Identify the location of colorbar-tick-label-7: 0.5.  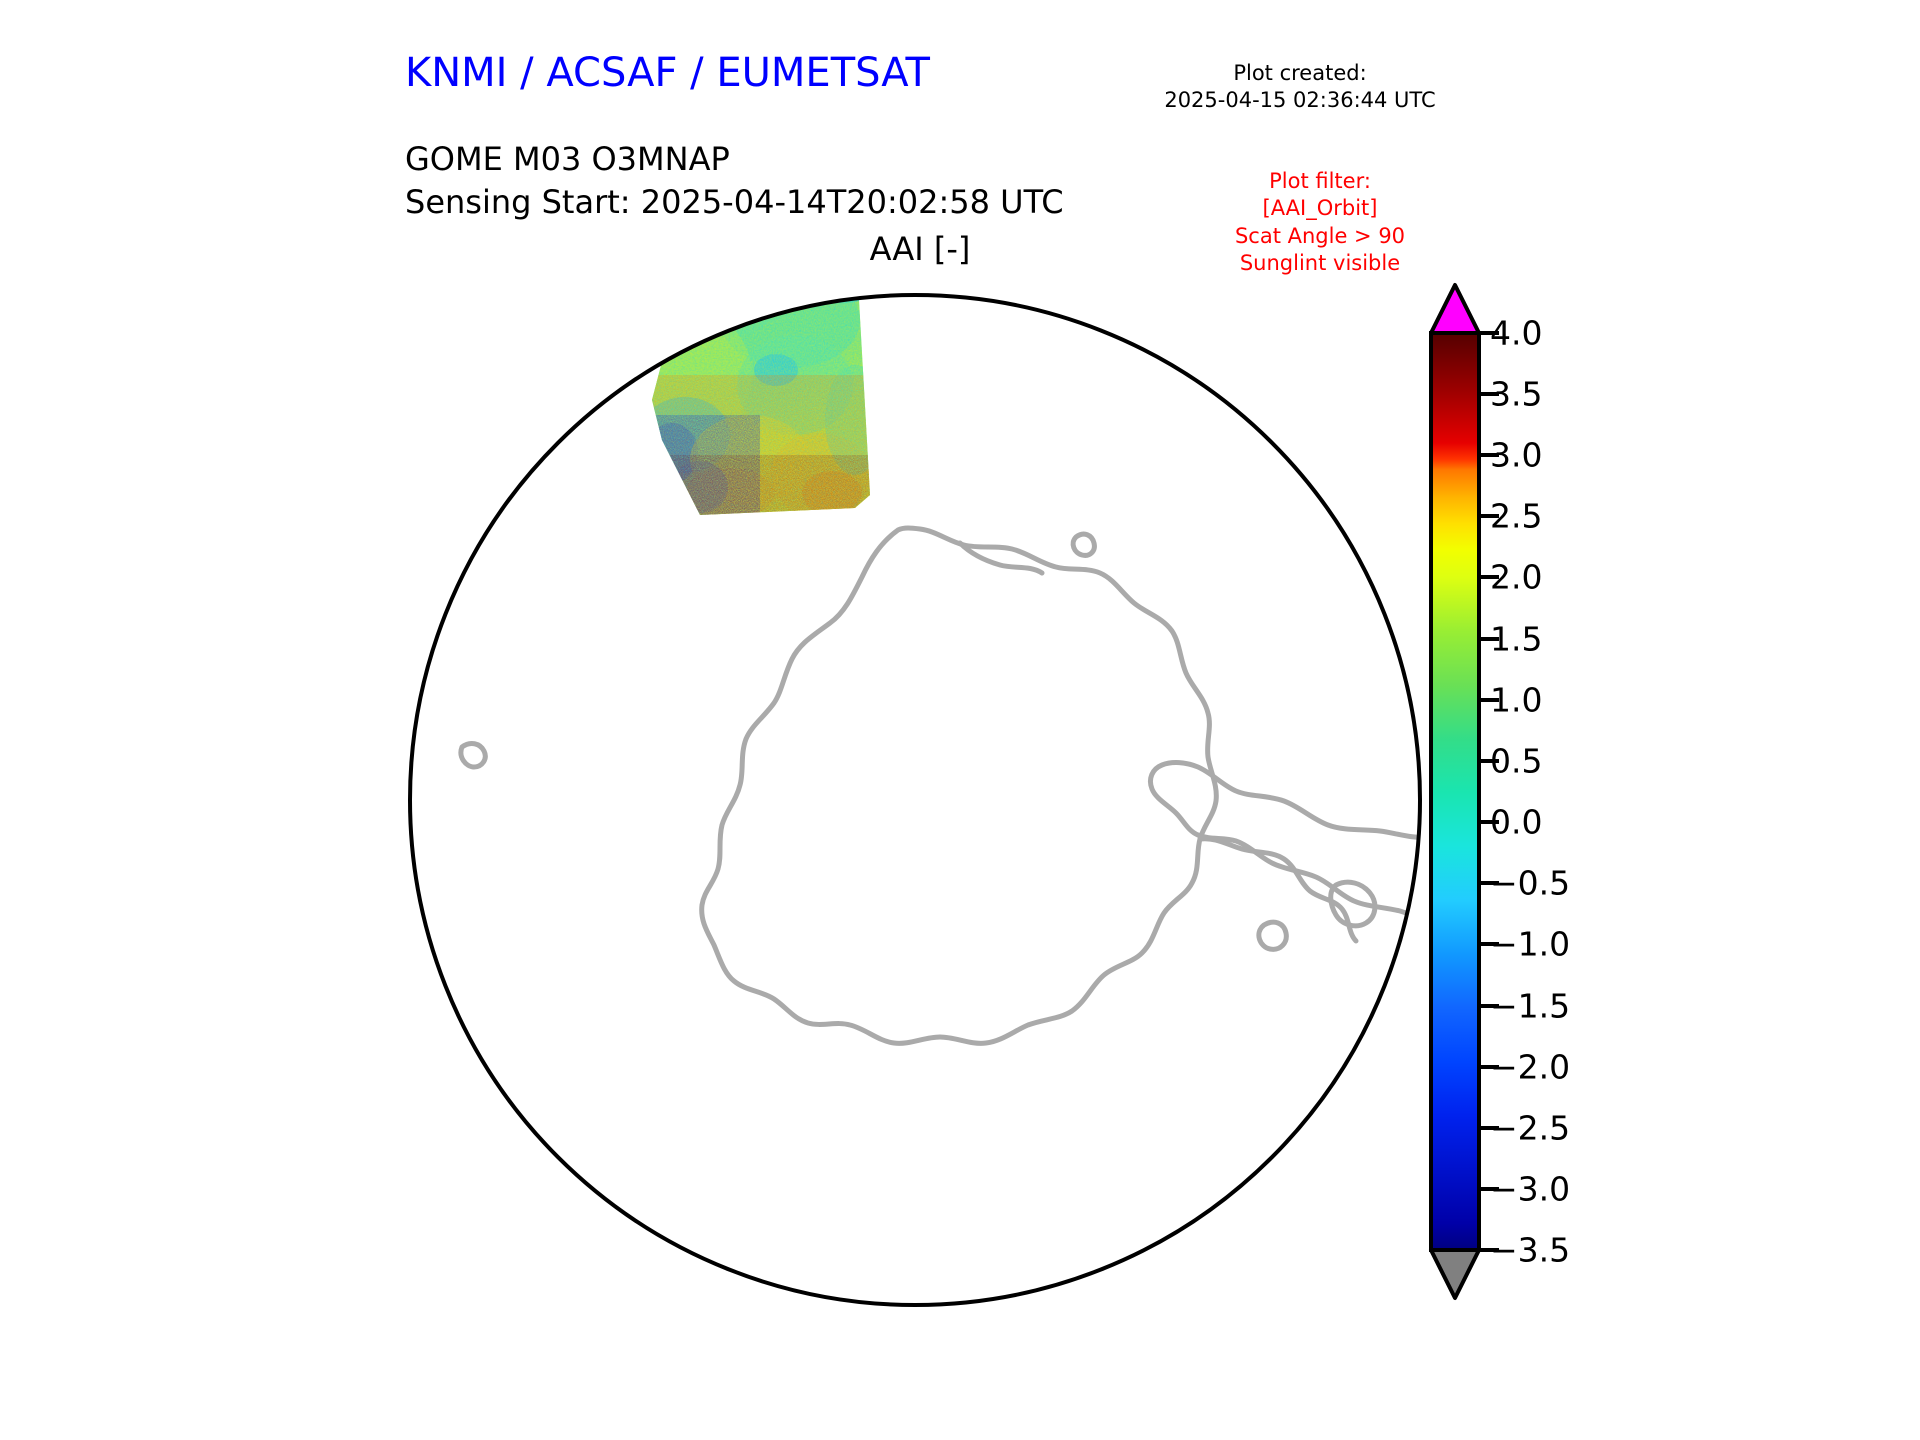
(1516, 761).